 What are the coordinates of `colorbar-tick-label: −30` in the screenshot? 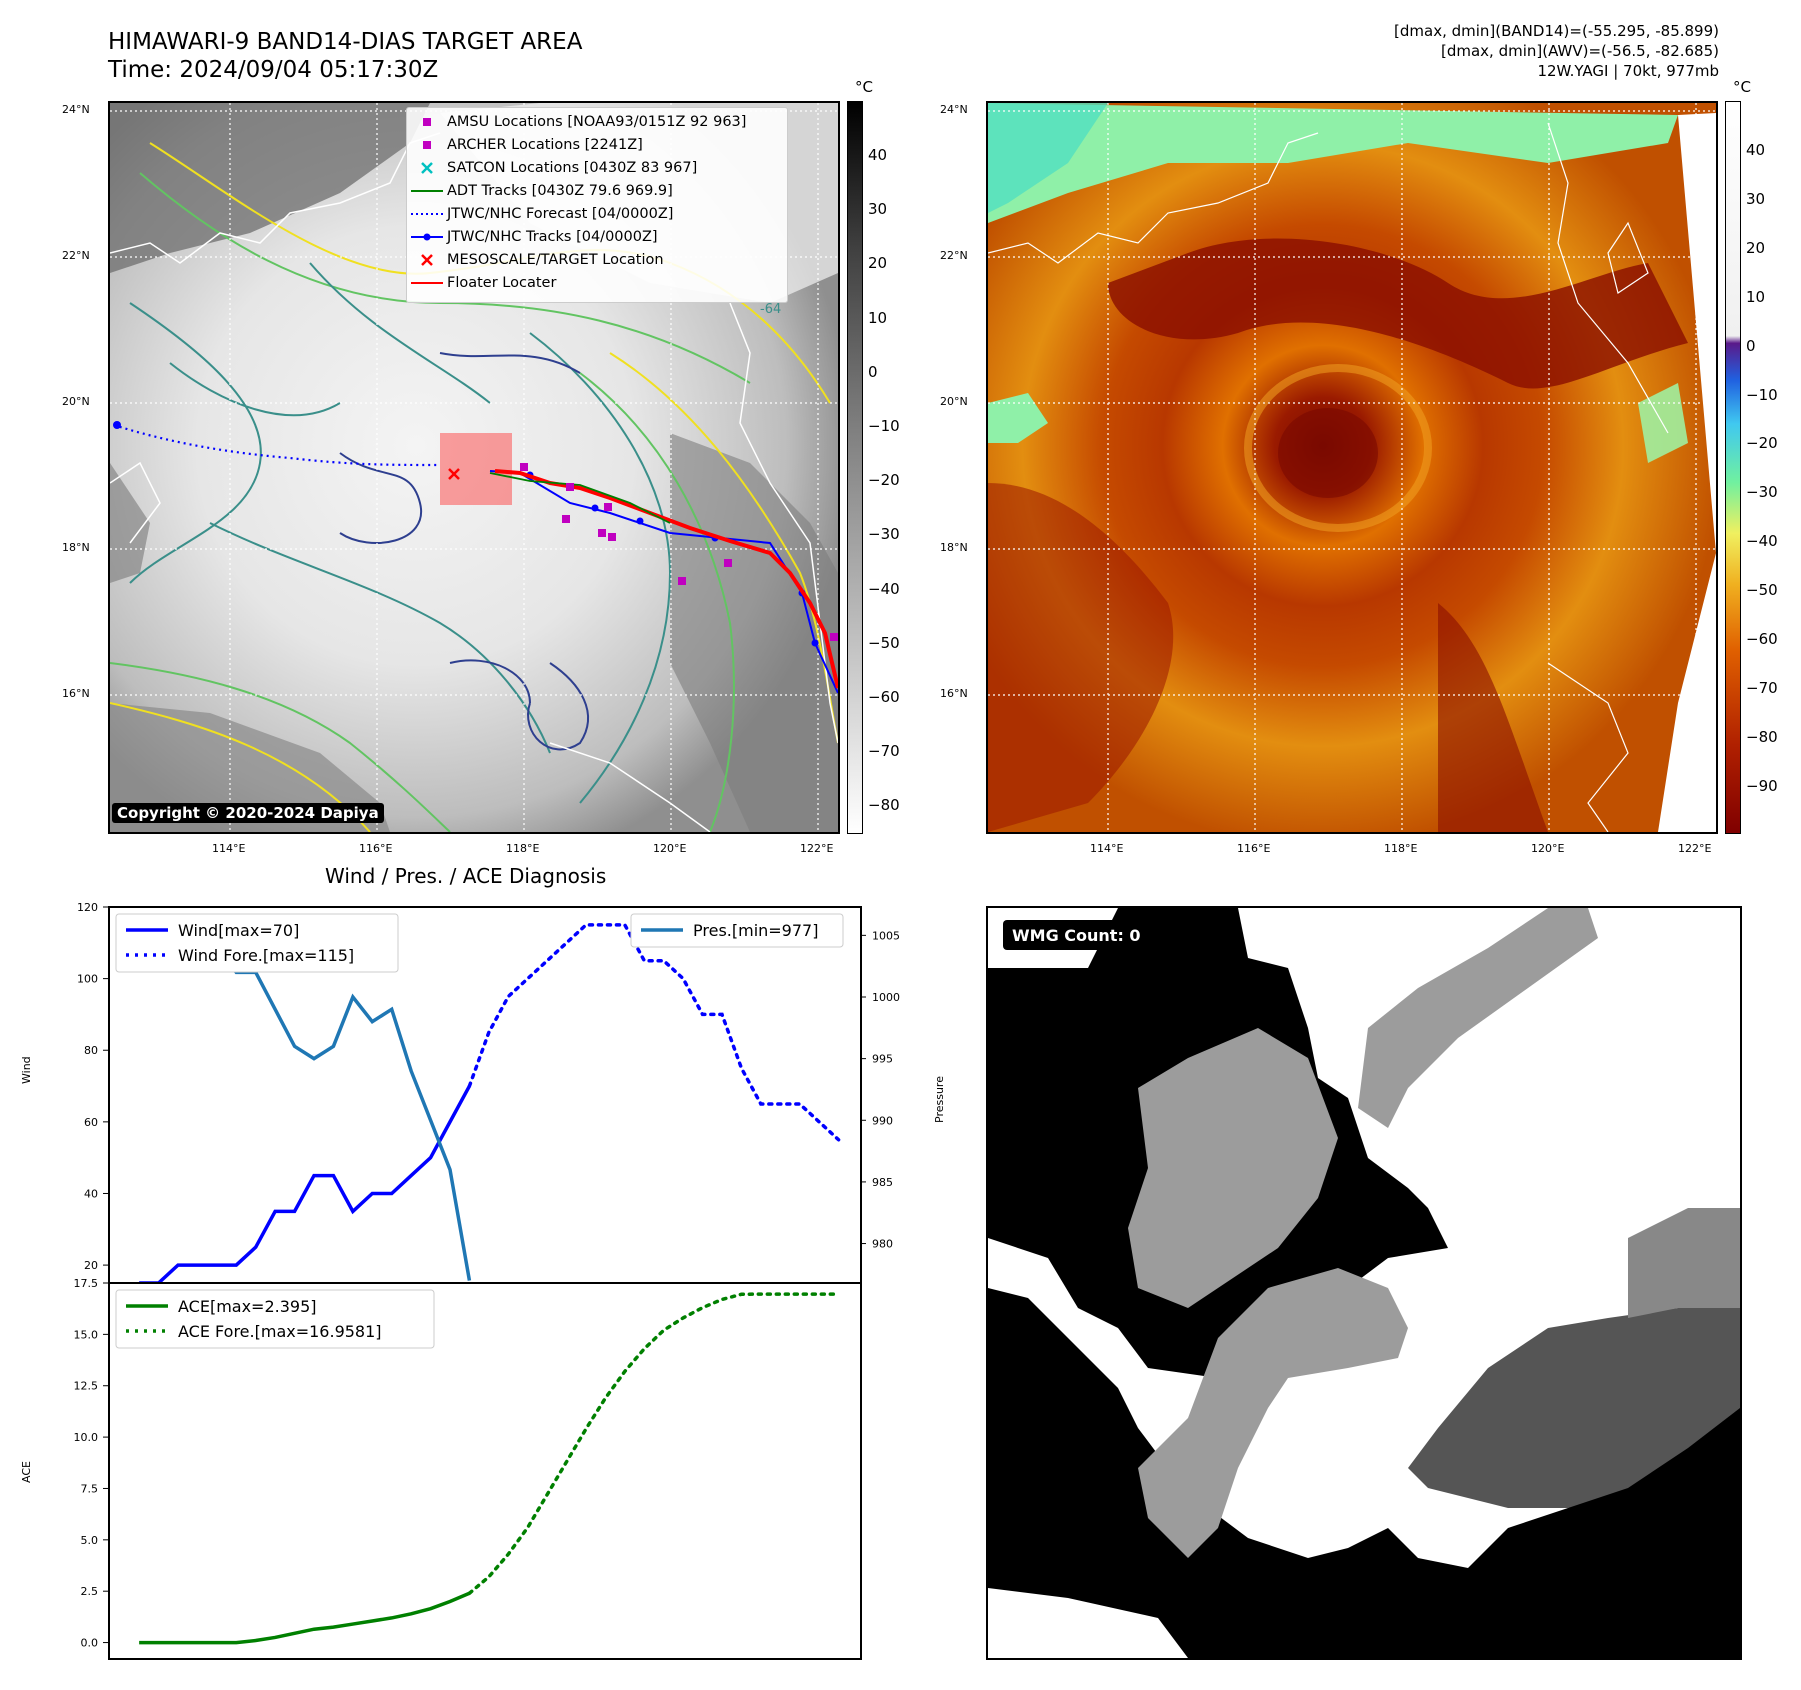 It's located at (884, 534).